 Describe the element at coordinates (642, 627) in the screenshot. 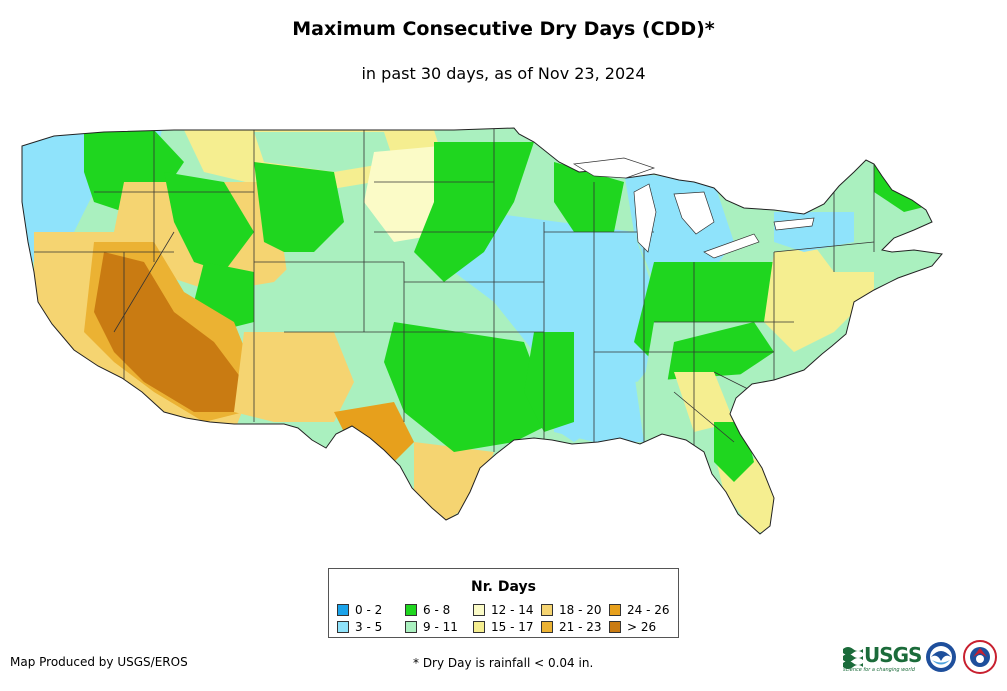

I see `legend-label: > 26` at that location.